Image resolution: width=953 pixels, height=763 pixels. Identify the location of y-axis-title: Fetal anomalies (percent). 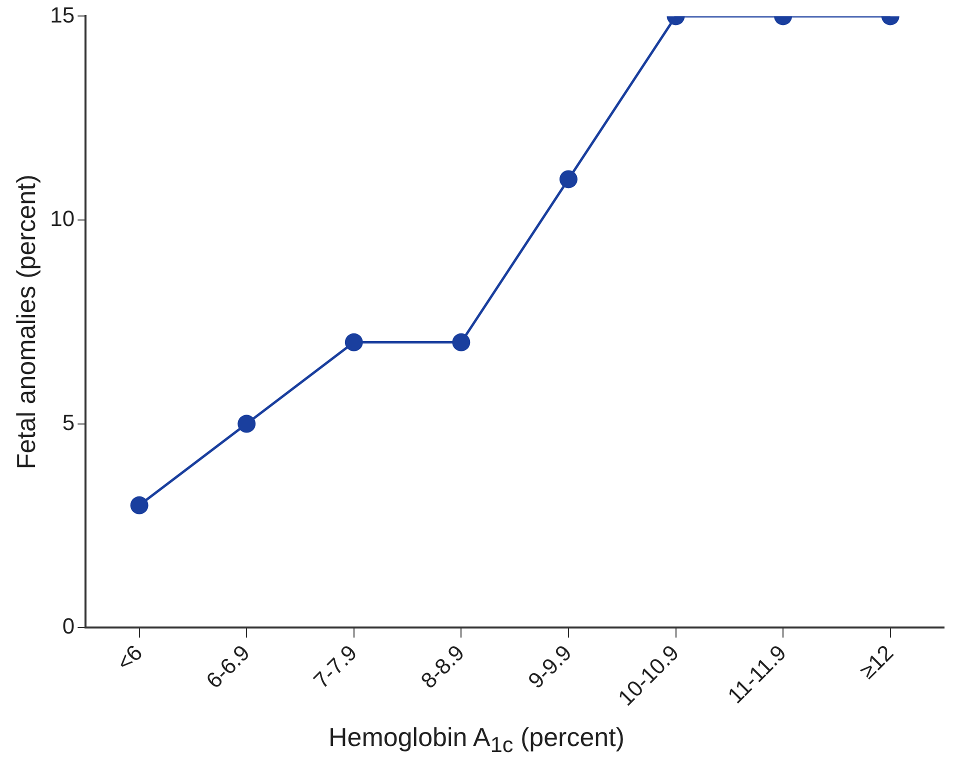
(25, 322).